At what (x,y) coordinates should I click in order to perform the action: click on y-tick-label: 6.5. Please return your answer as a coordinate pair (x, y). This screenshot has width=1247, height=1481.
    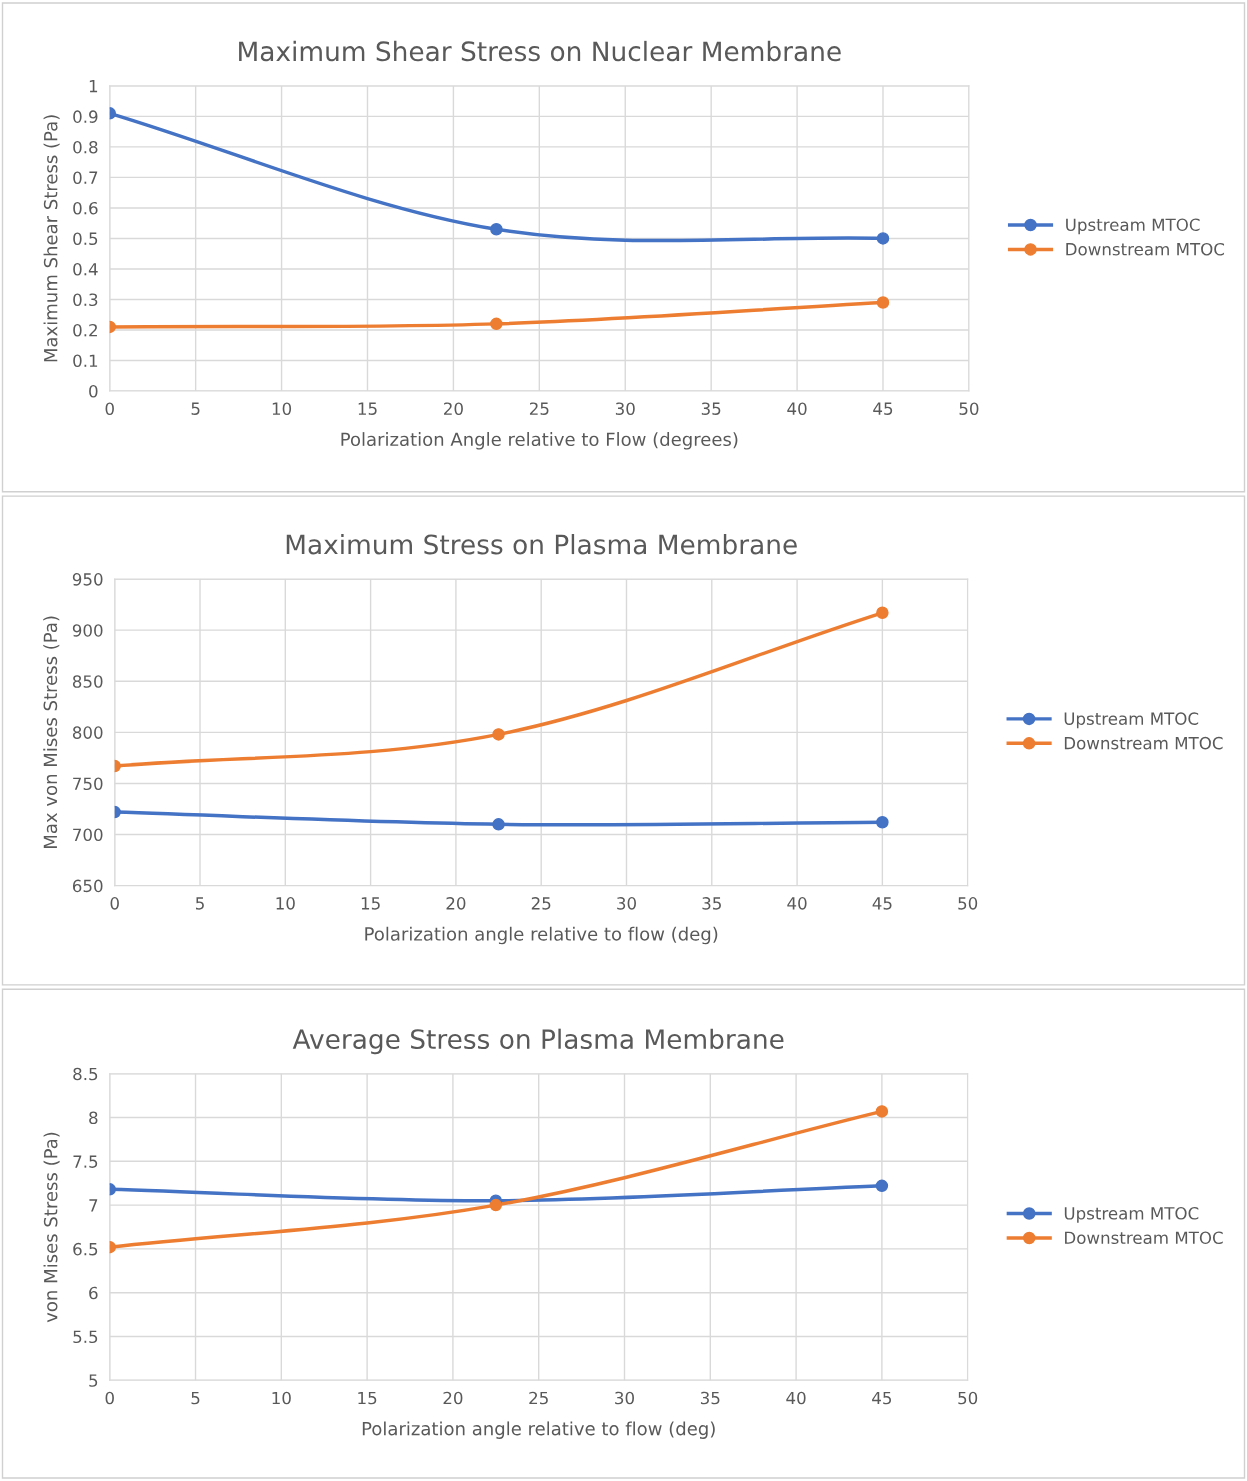
    Looking at the image, I should click on (85, 1249).